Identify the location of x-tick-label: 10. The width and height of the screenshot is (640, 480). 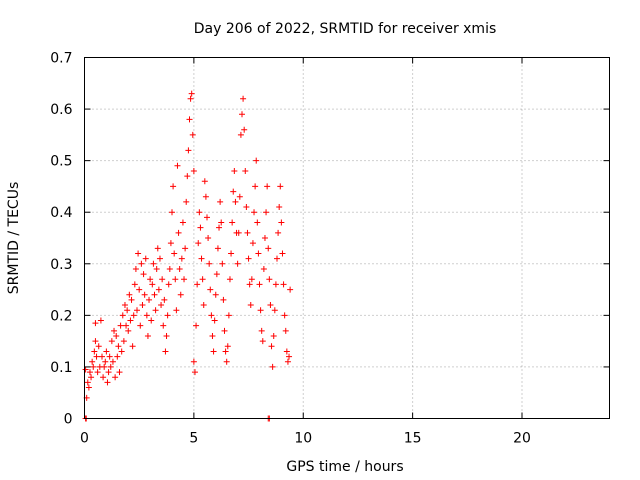
(303, 439).